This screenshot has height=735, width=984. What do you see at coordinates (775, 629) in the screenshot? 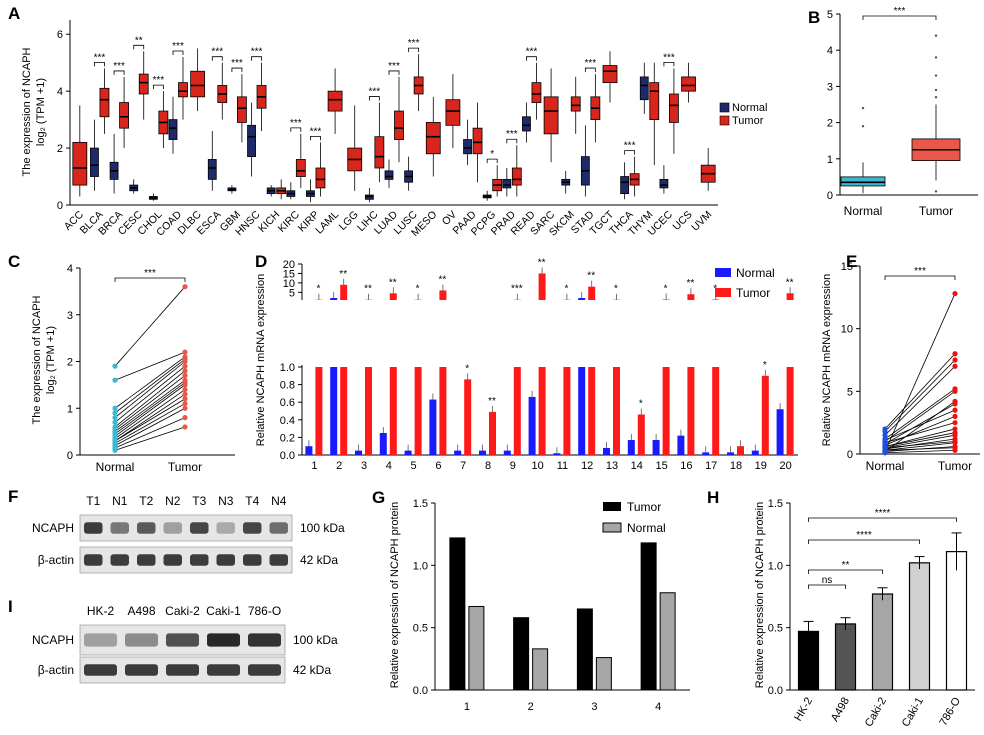
I see `h-ytick-label: 0.5` at bounding box center [775, 629].